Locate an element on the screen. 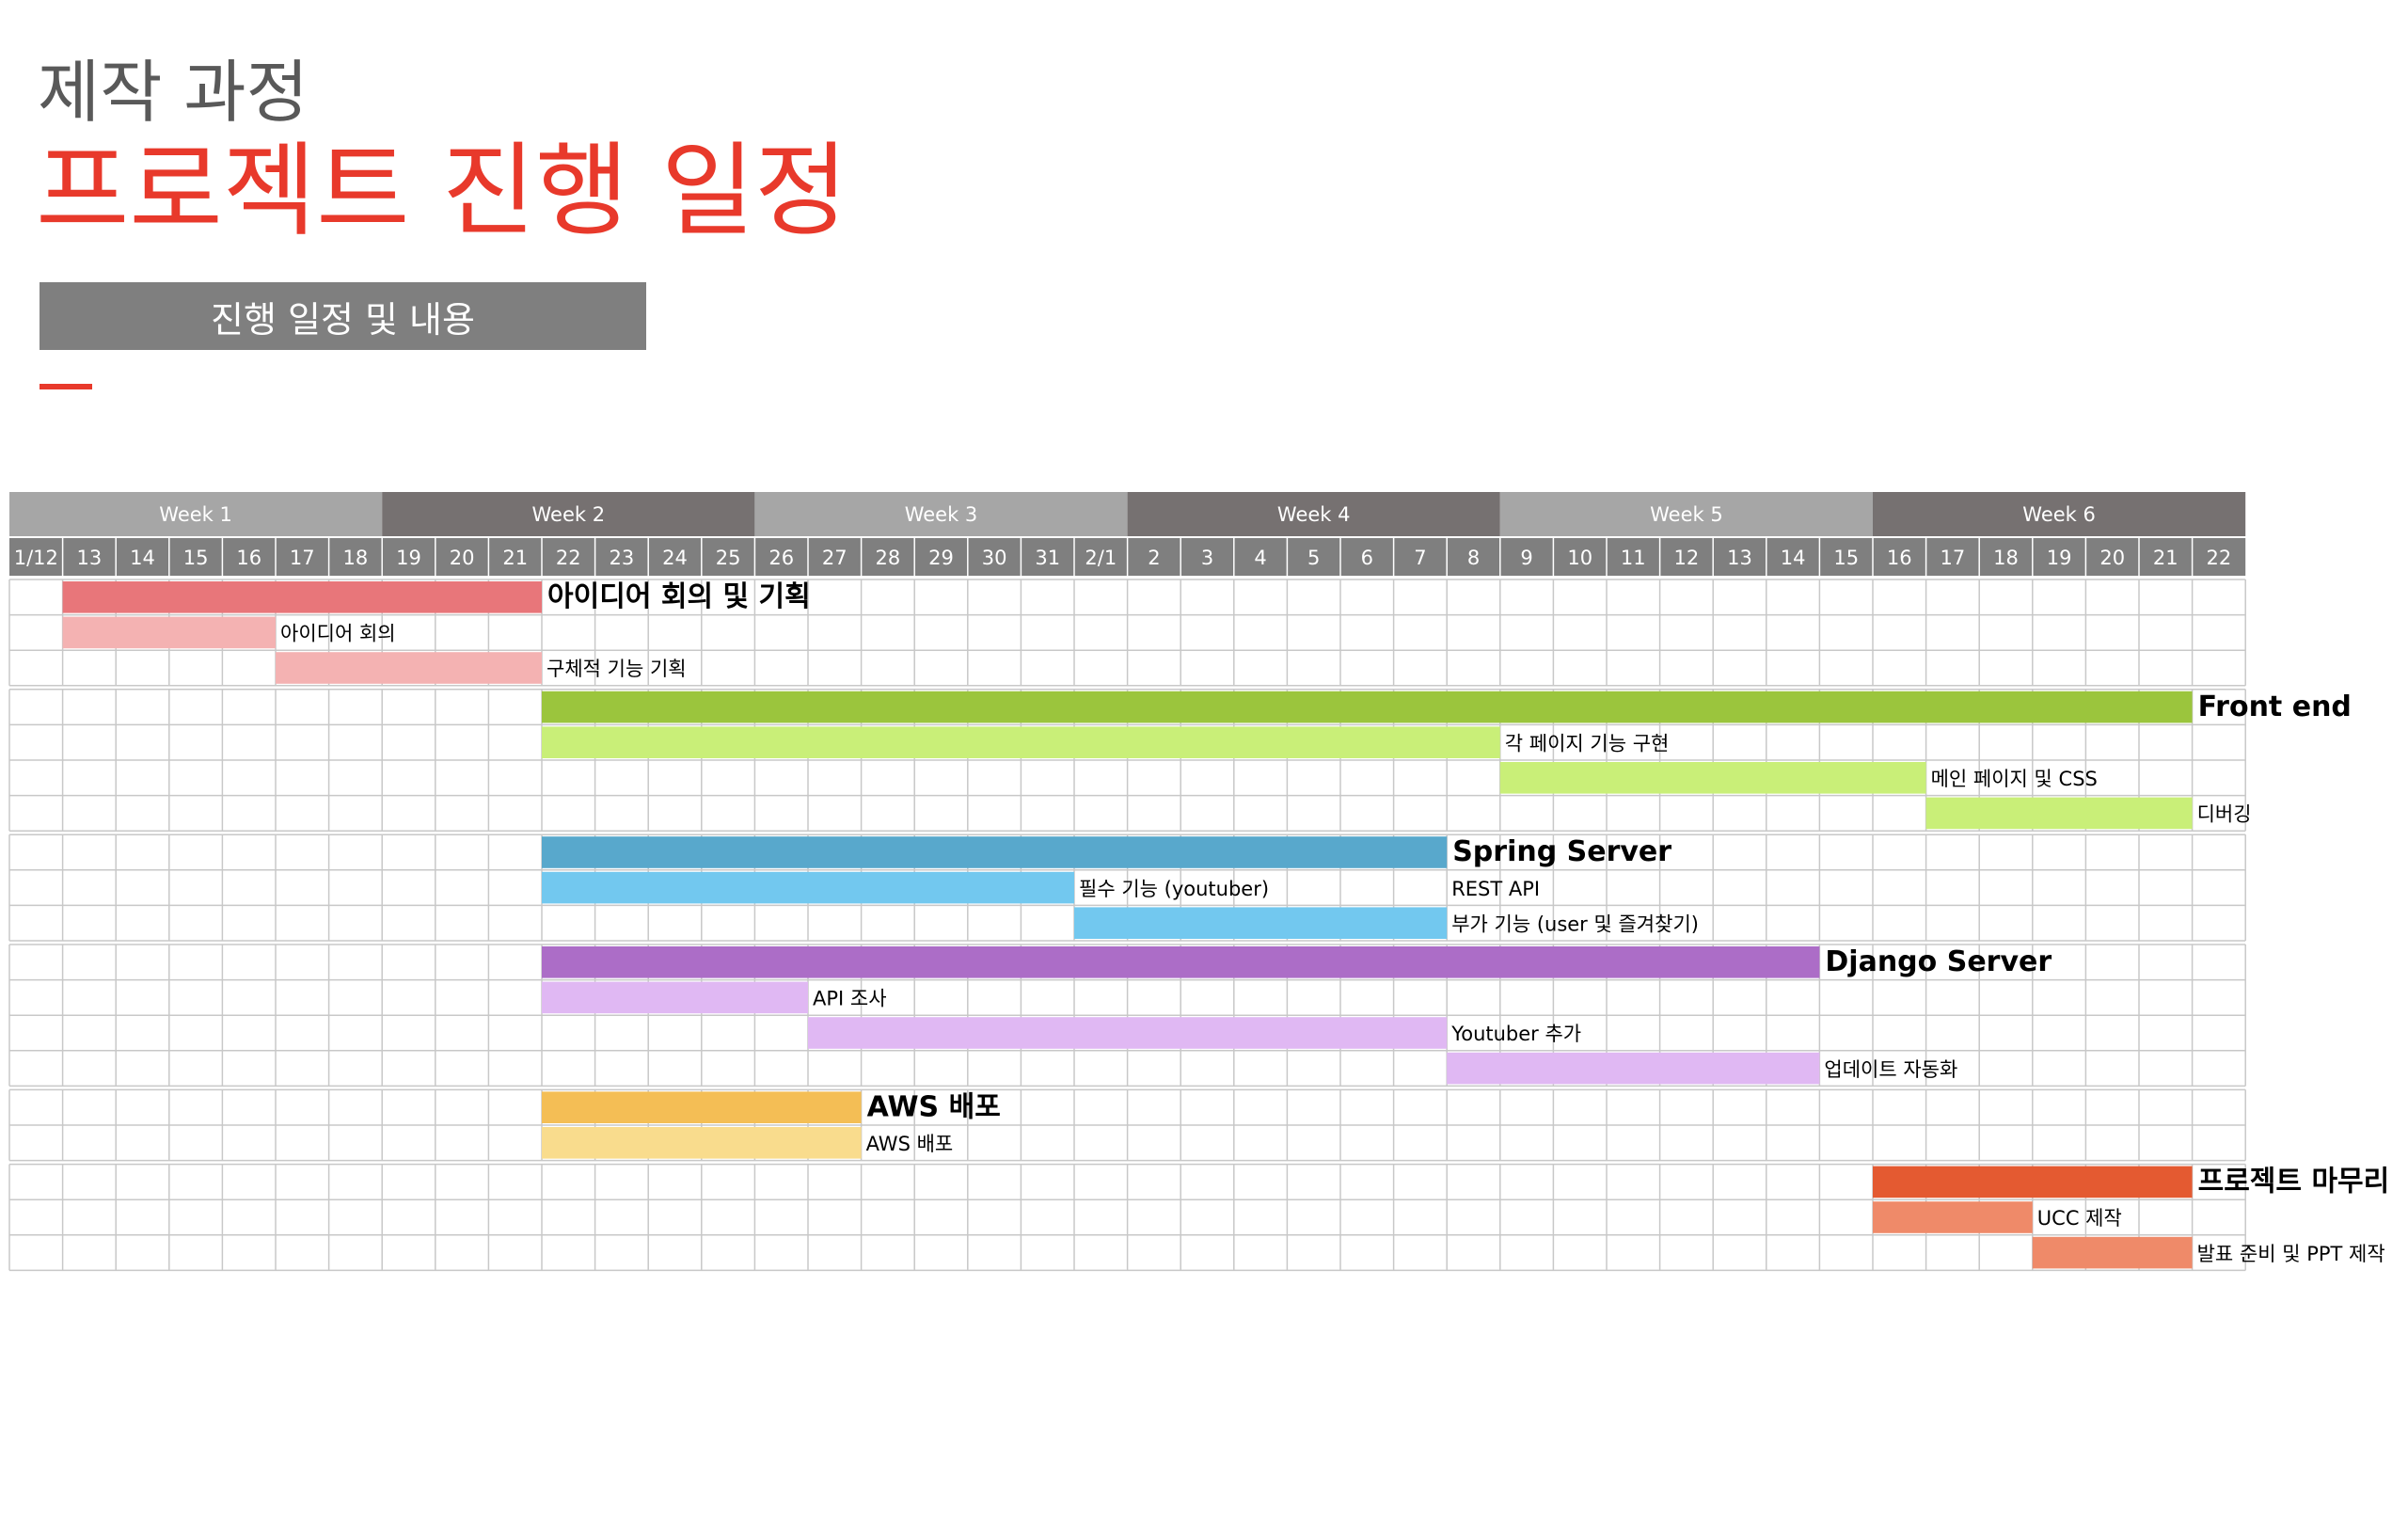  week-header-label: Week 4 is located at coordinates (1314, 514).